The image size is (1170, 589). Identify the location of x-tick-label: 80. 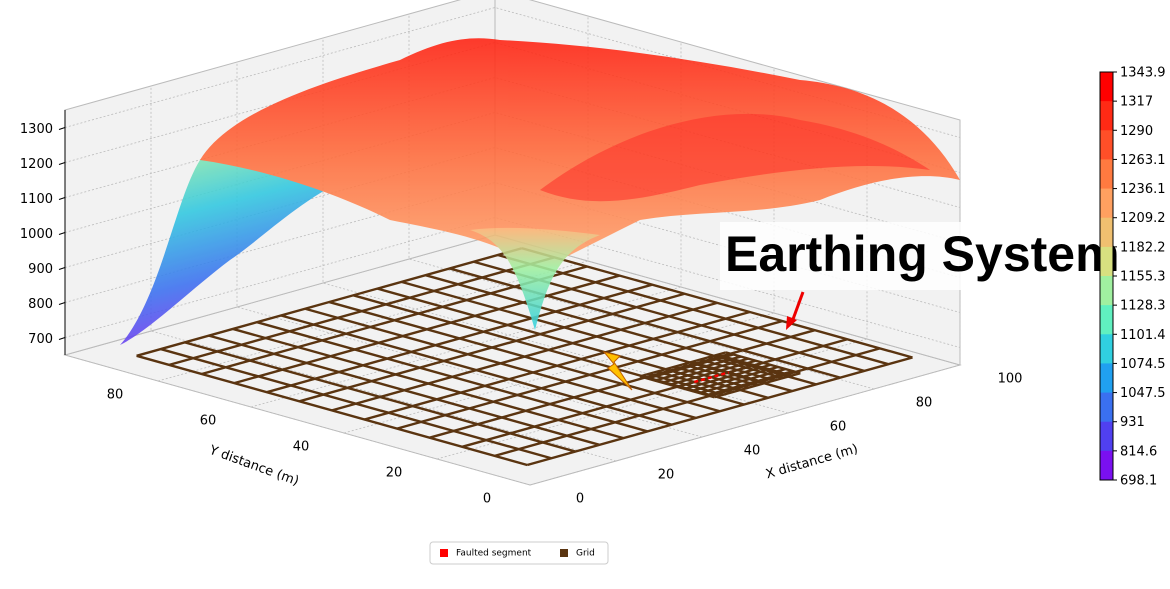
(924, 403).